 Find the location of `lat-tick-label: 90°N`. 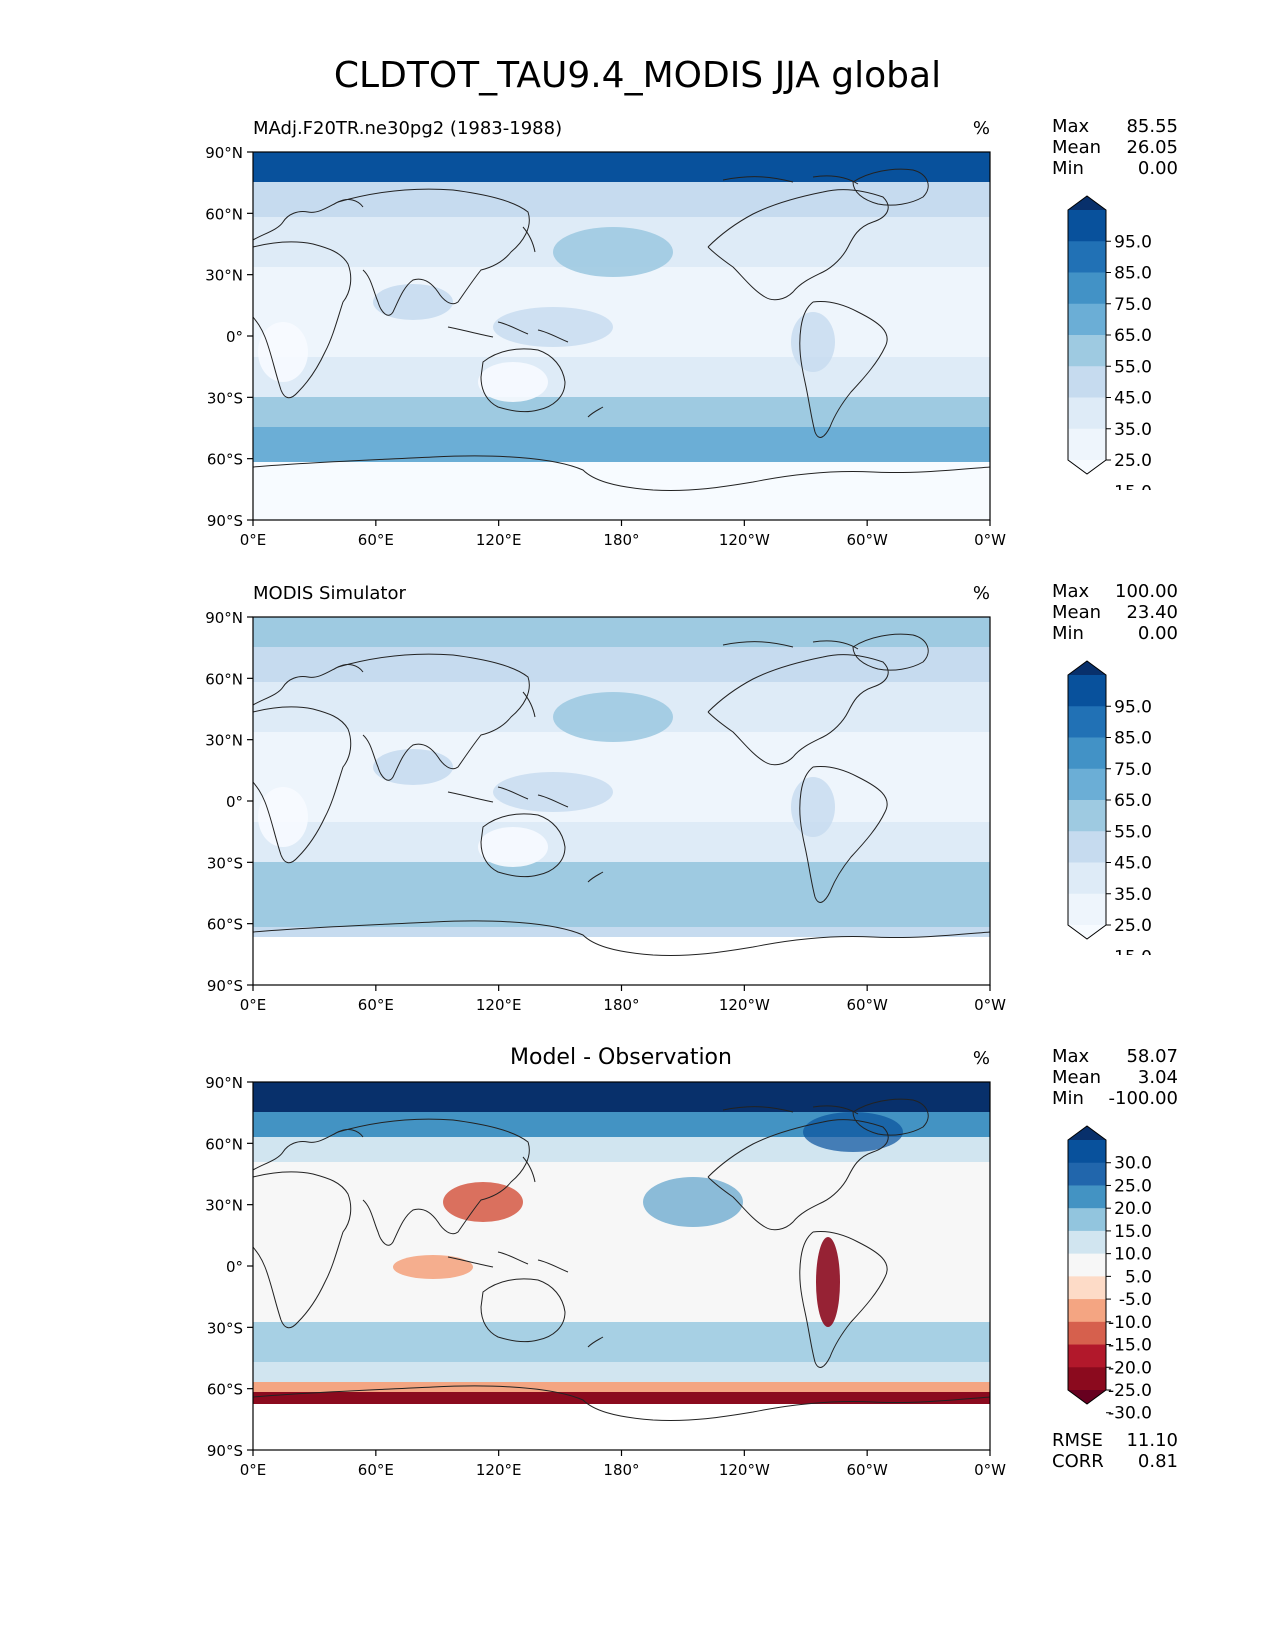

lat-tick-label: 90°N is located at coordinates (224, 618).